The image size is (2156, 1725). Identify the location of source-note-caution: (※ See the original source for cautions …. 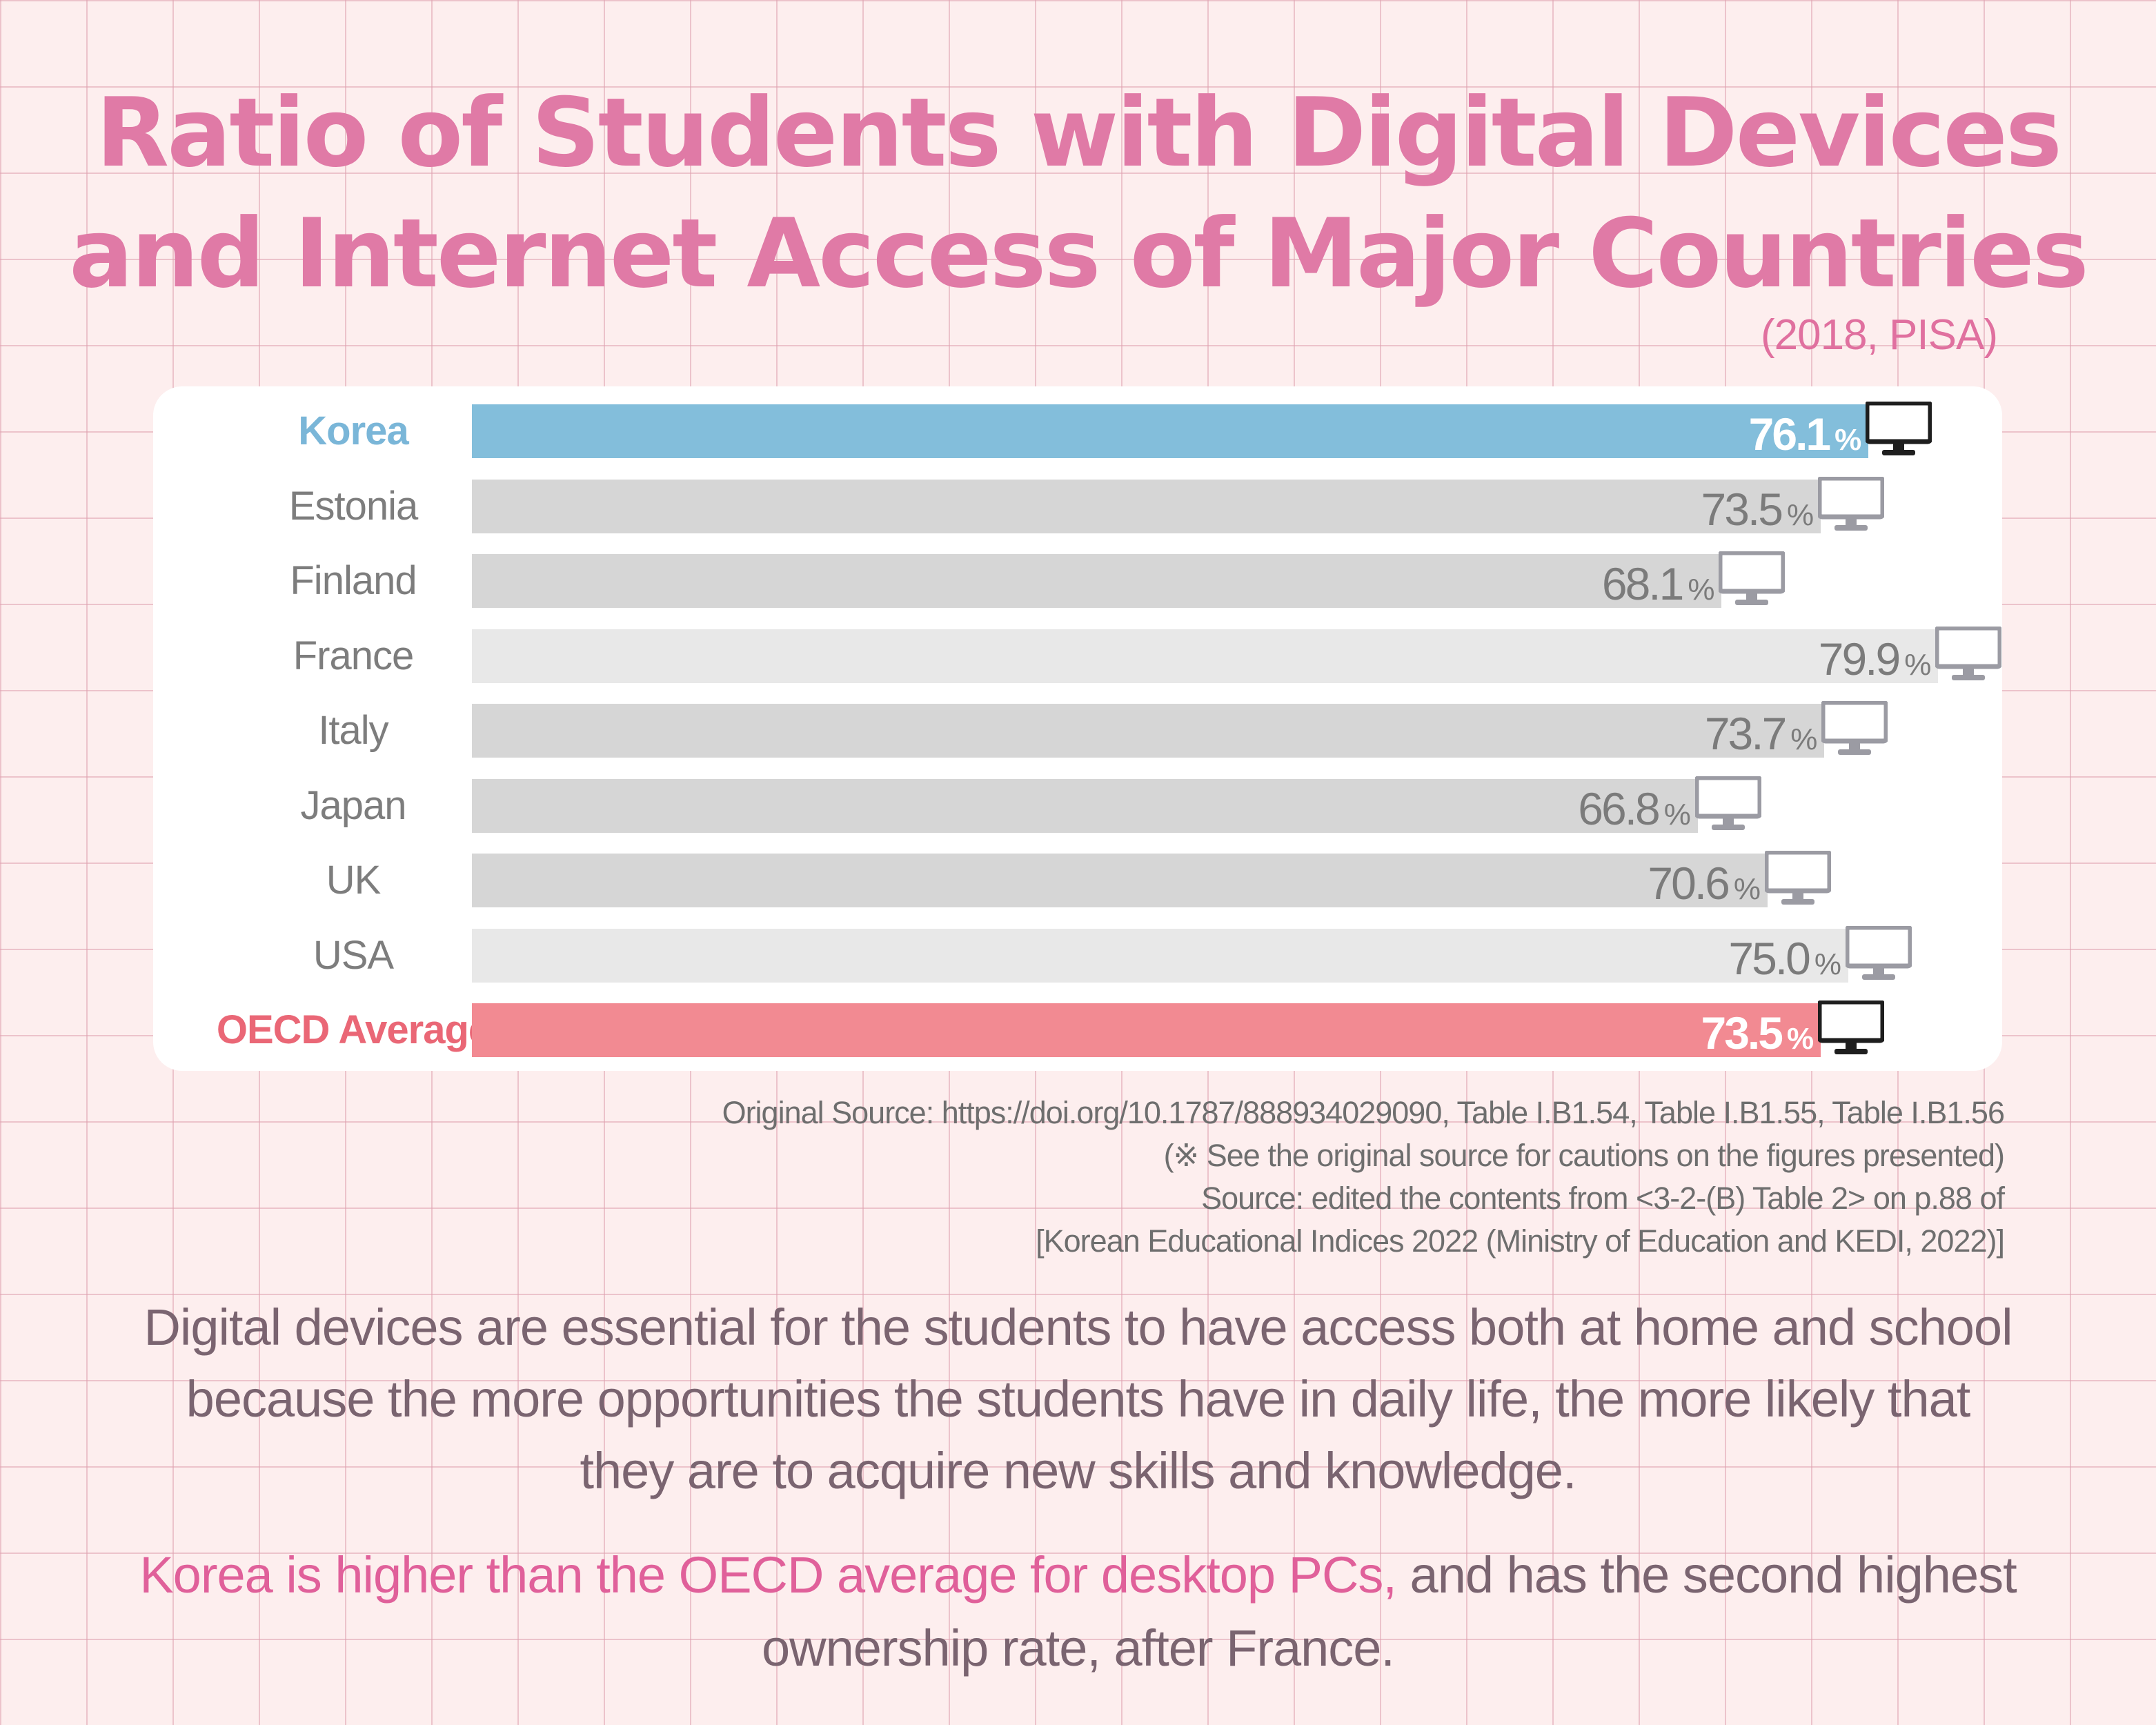
(1584, 1155).